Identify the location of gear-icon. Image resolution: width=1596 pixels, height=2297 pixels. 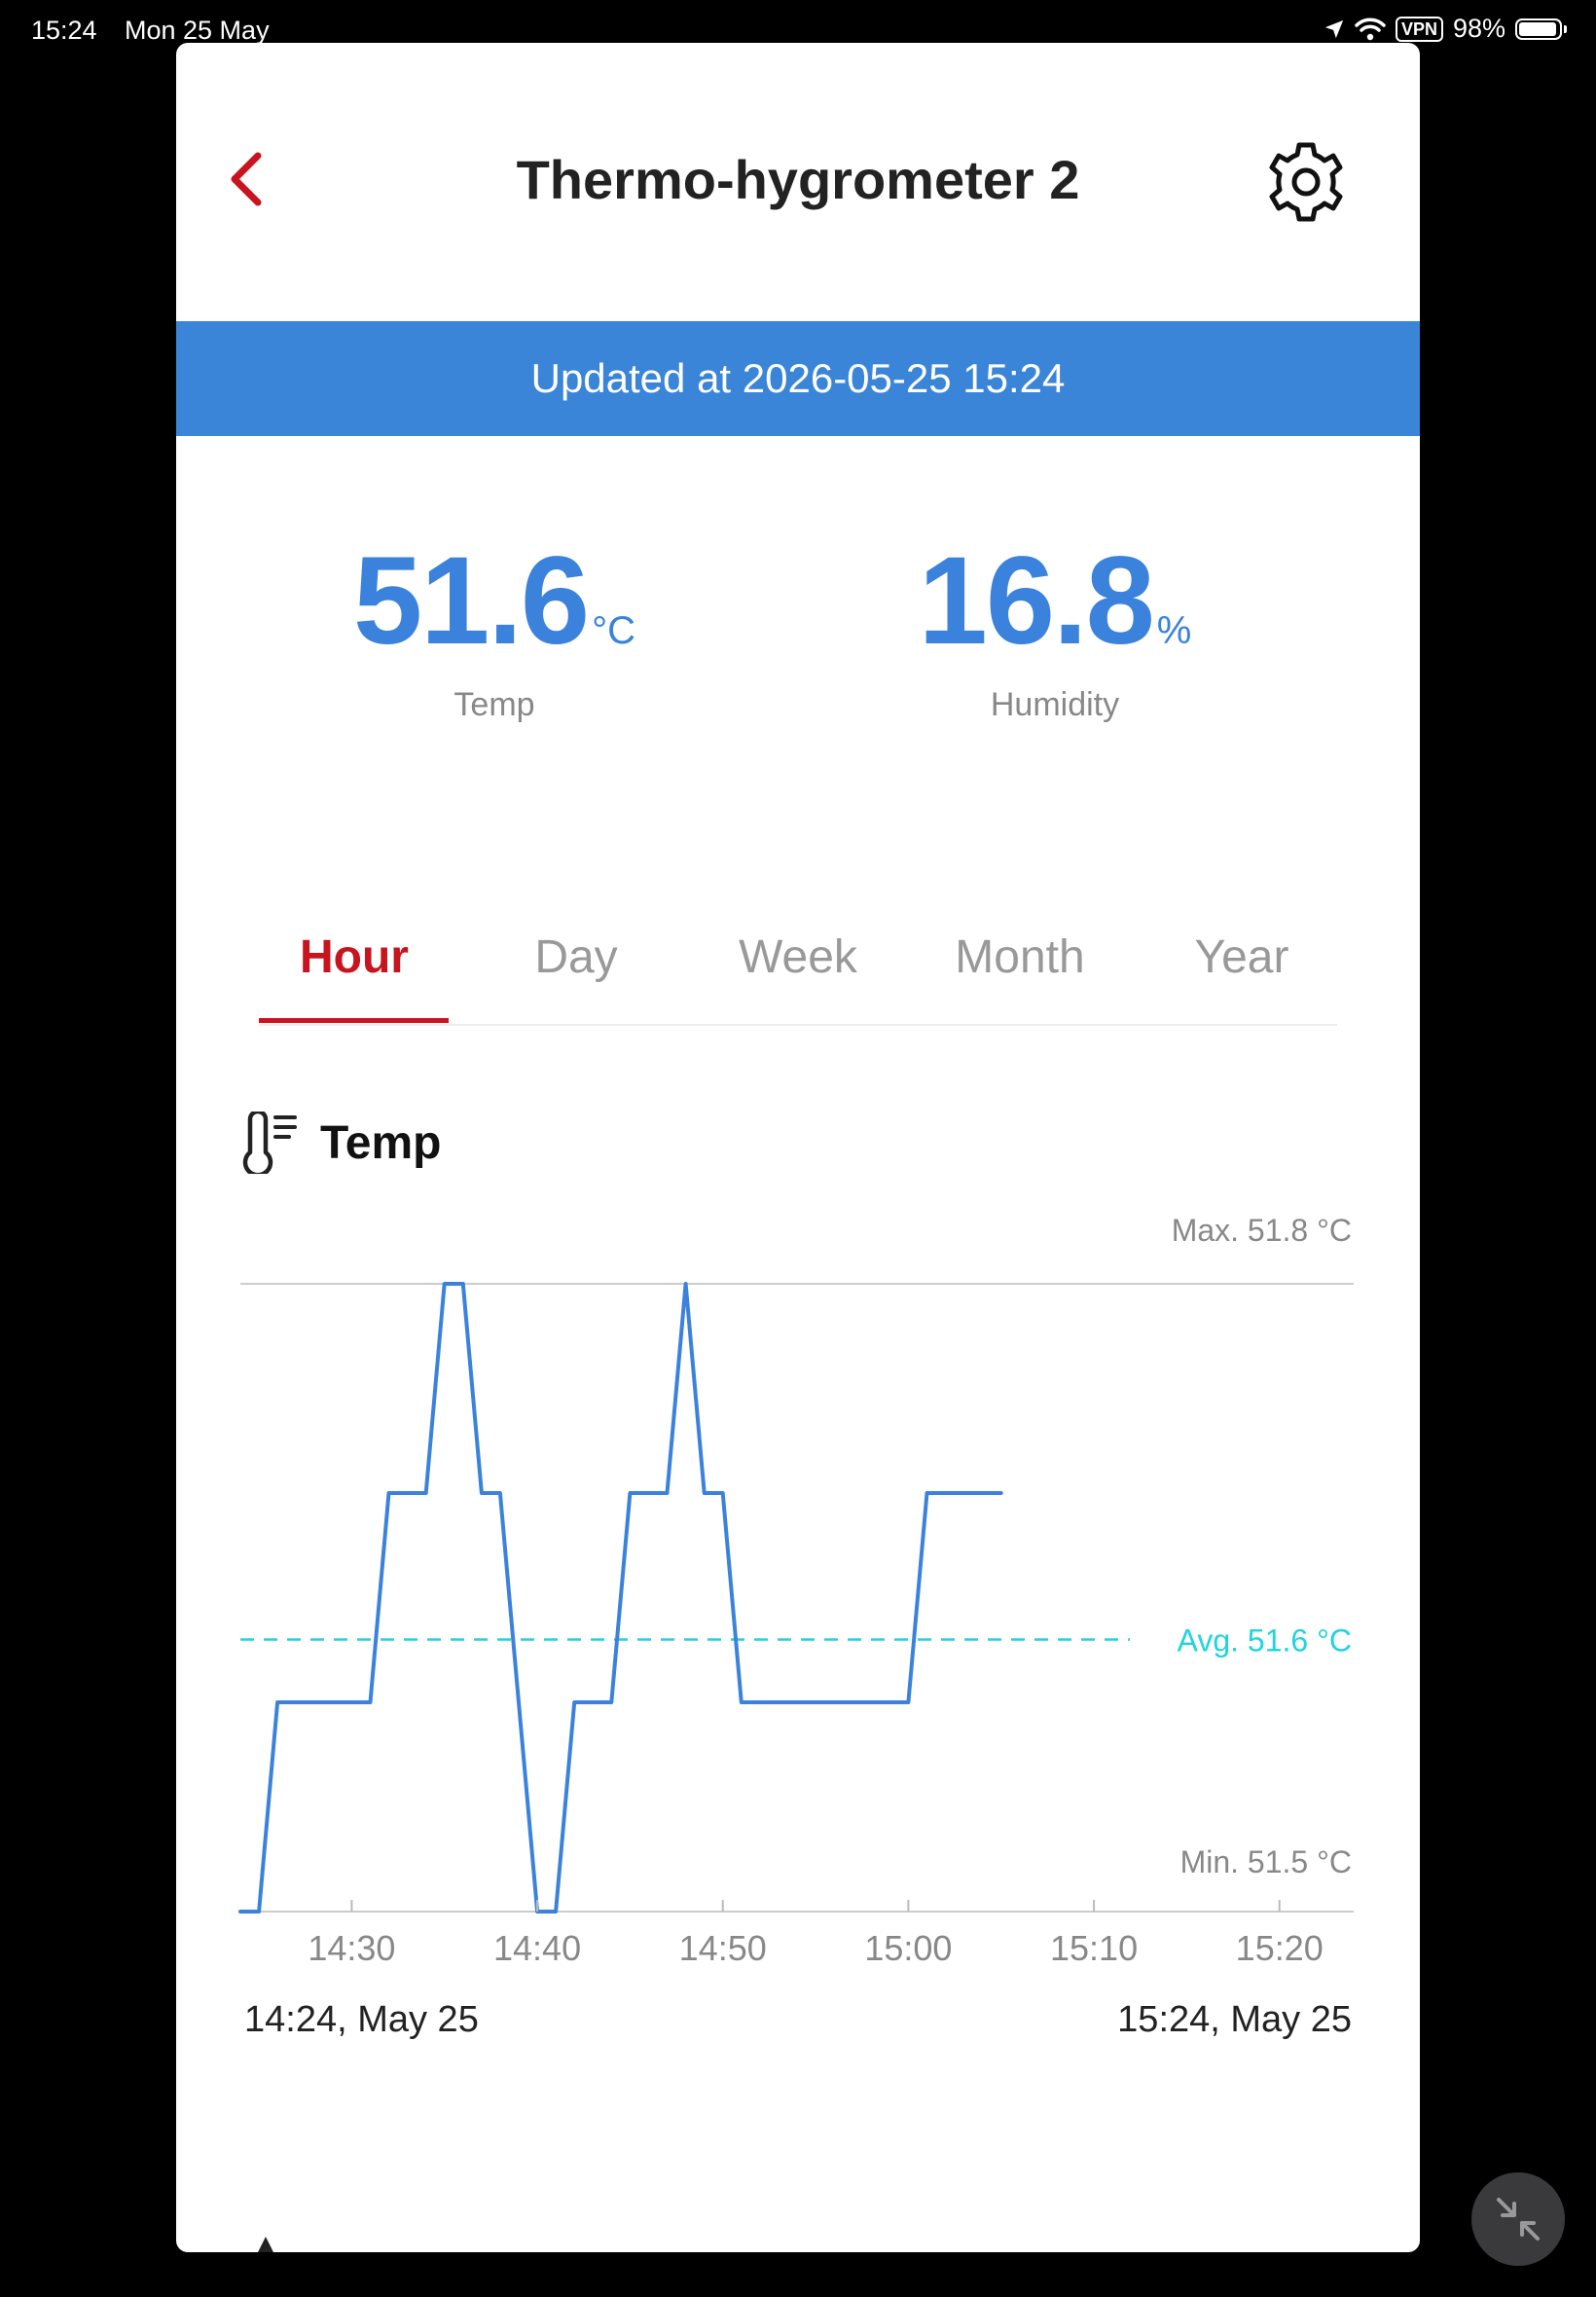
(1306, 182).